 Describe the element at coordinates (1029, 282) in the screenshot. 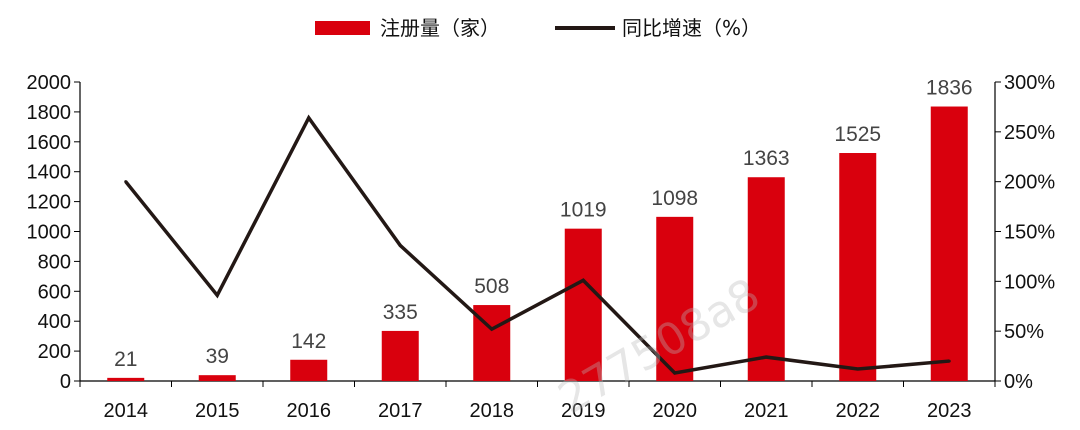

I see `y-right-tick-label: 100%` at that location.